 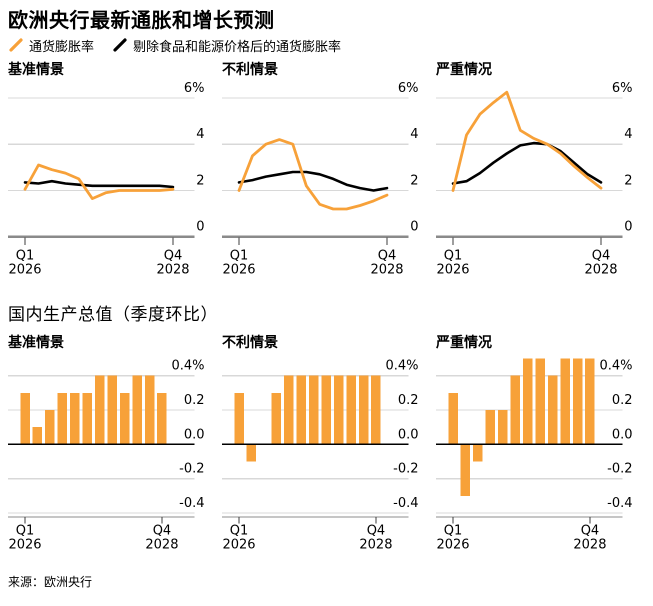 I want to click on panel-title: 严重情况, so click(x=464, y=70).